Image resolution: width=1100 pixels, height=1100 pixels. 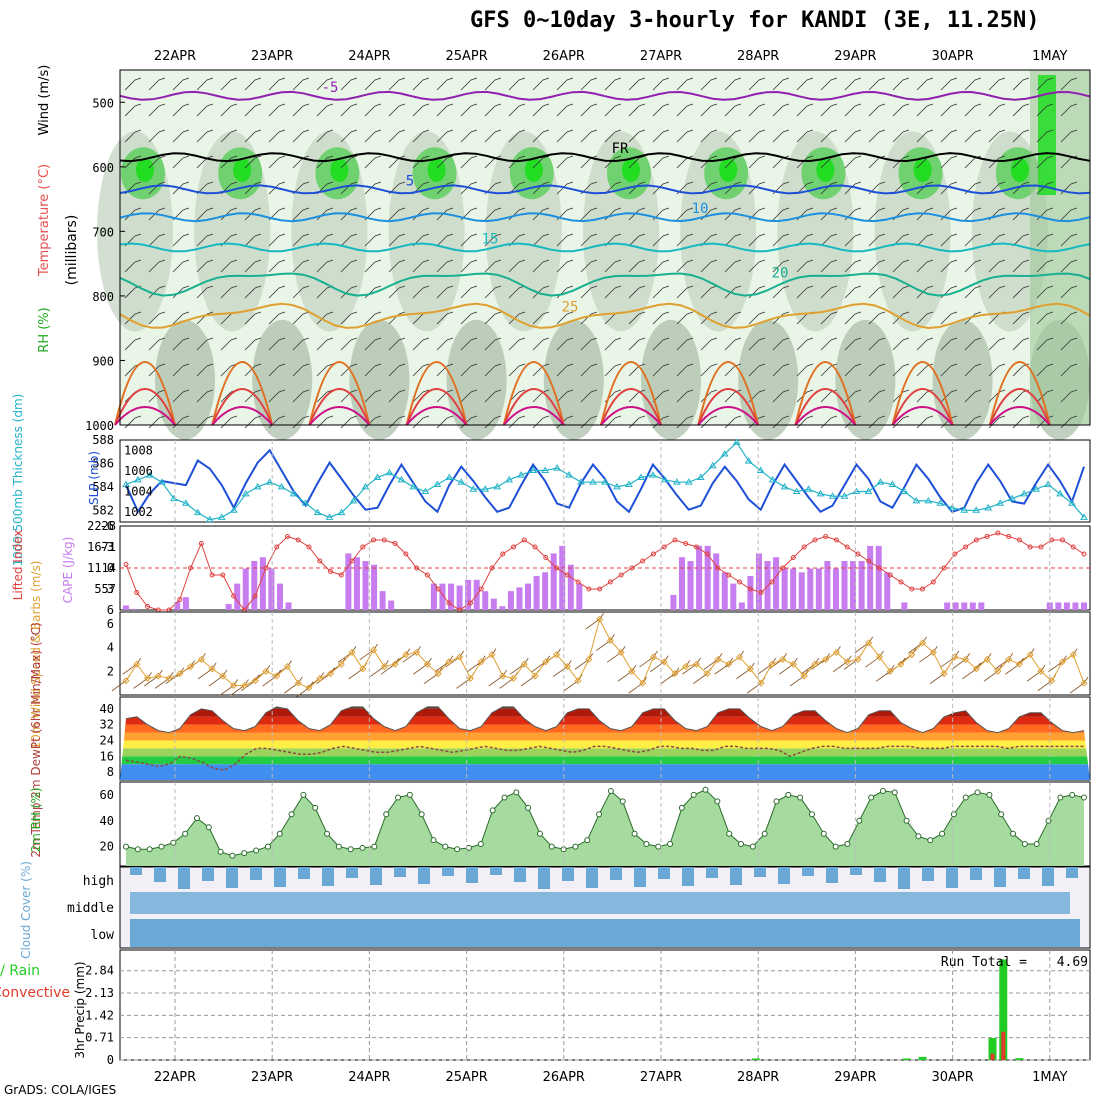 I want to click on date-label-bottom: 26APR, so click(x=564, y=1077).